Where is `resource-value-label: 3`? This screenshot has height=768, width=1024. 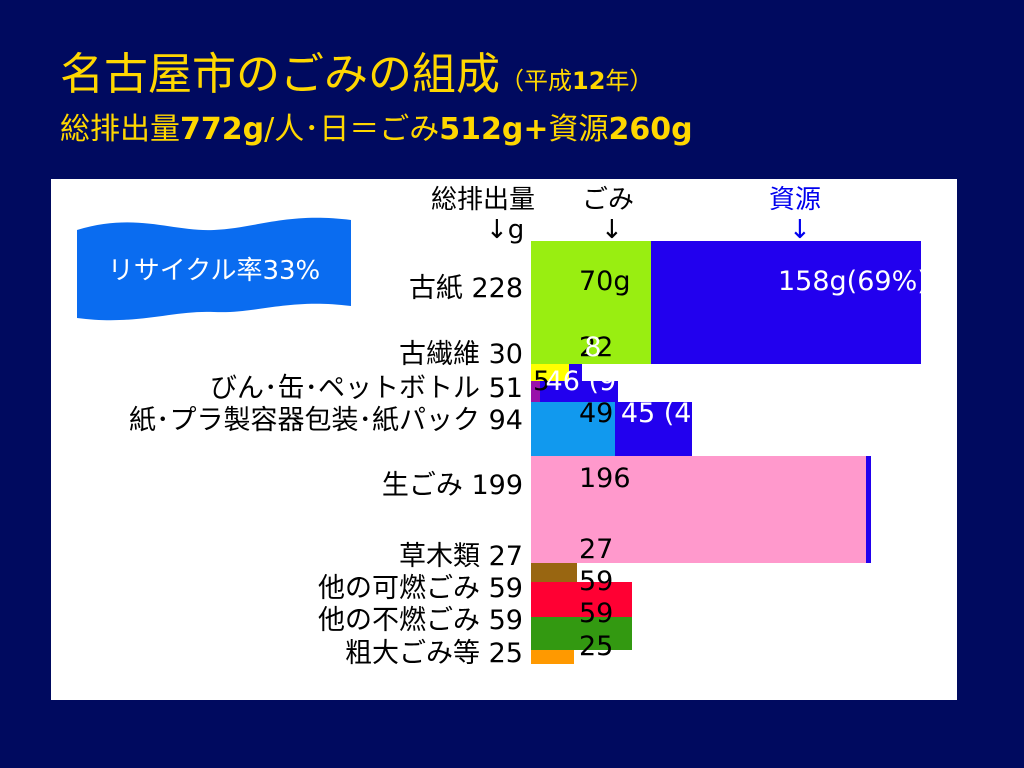
resource-value-label: 3 is located at coordinates (882, 478).